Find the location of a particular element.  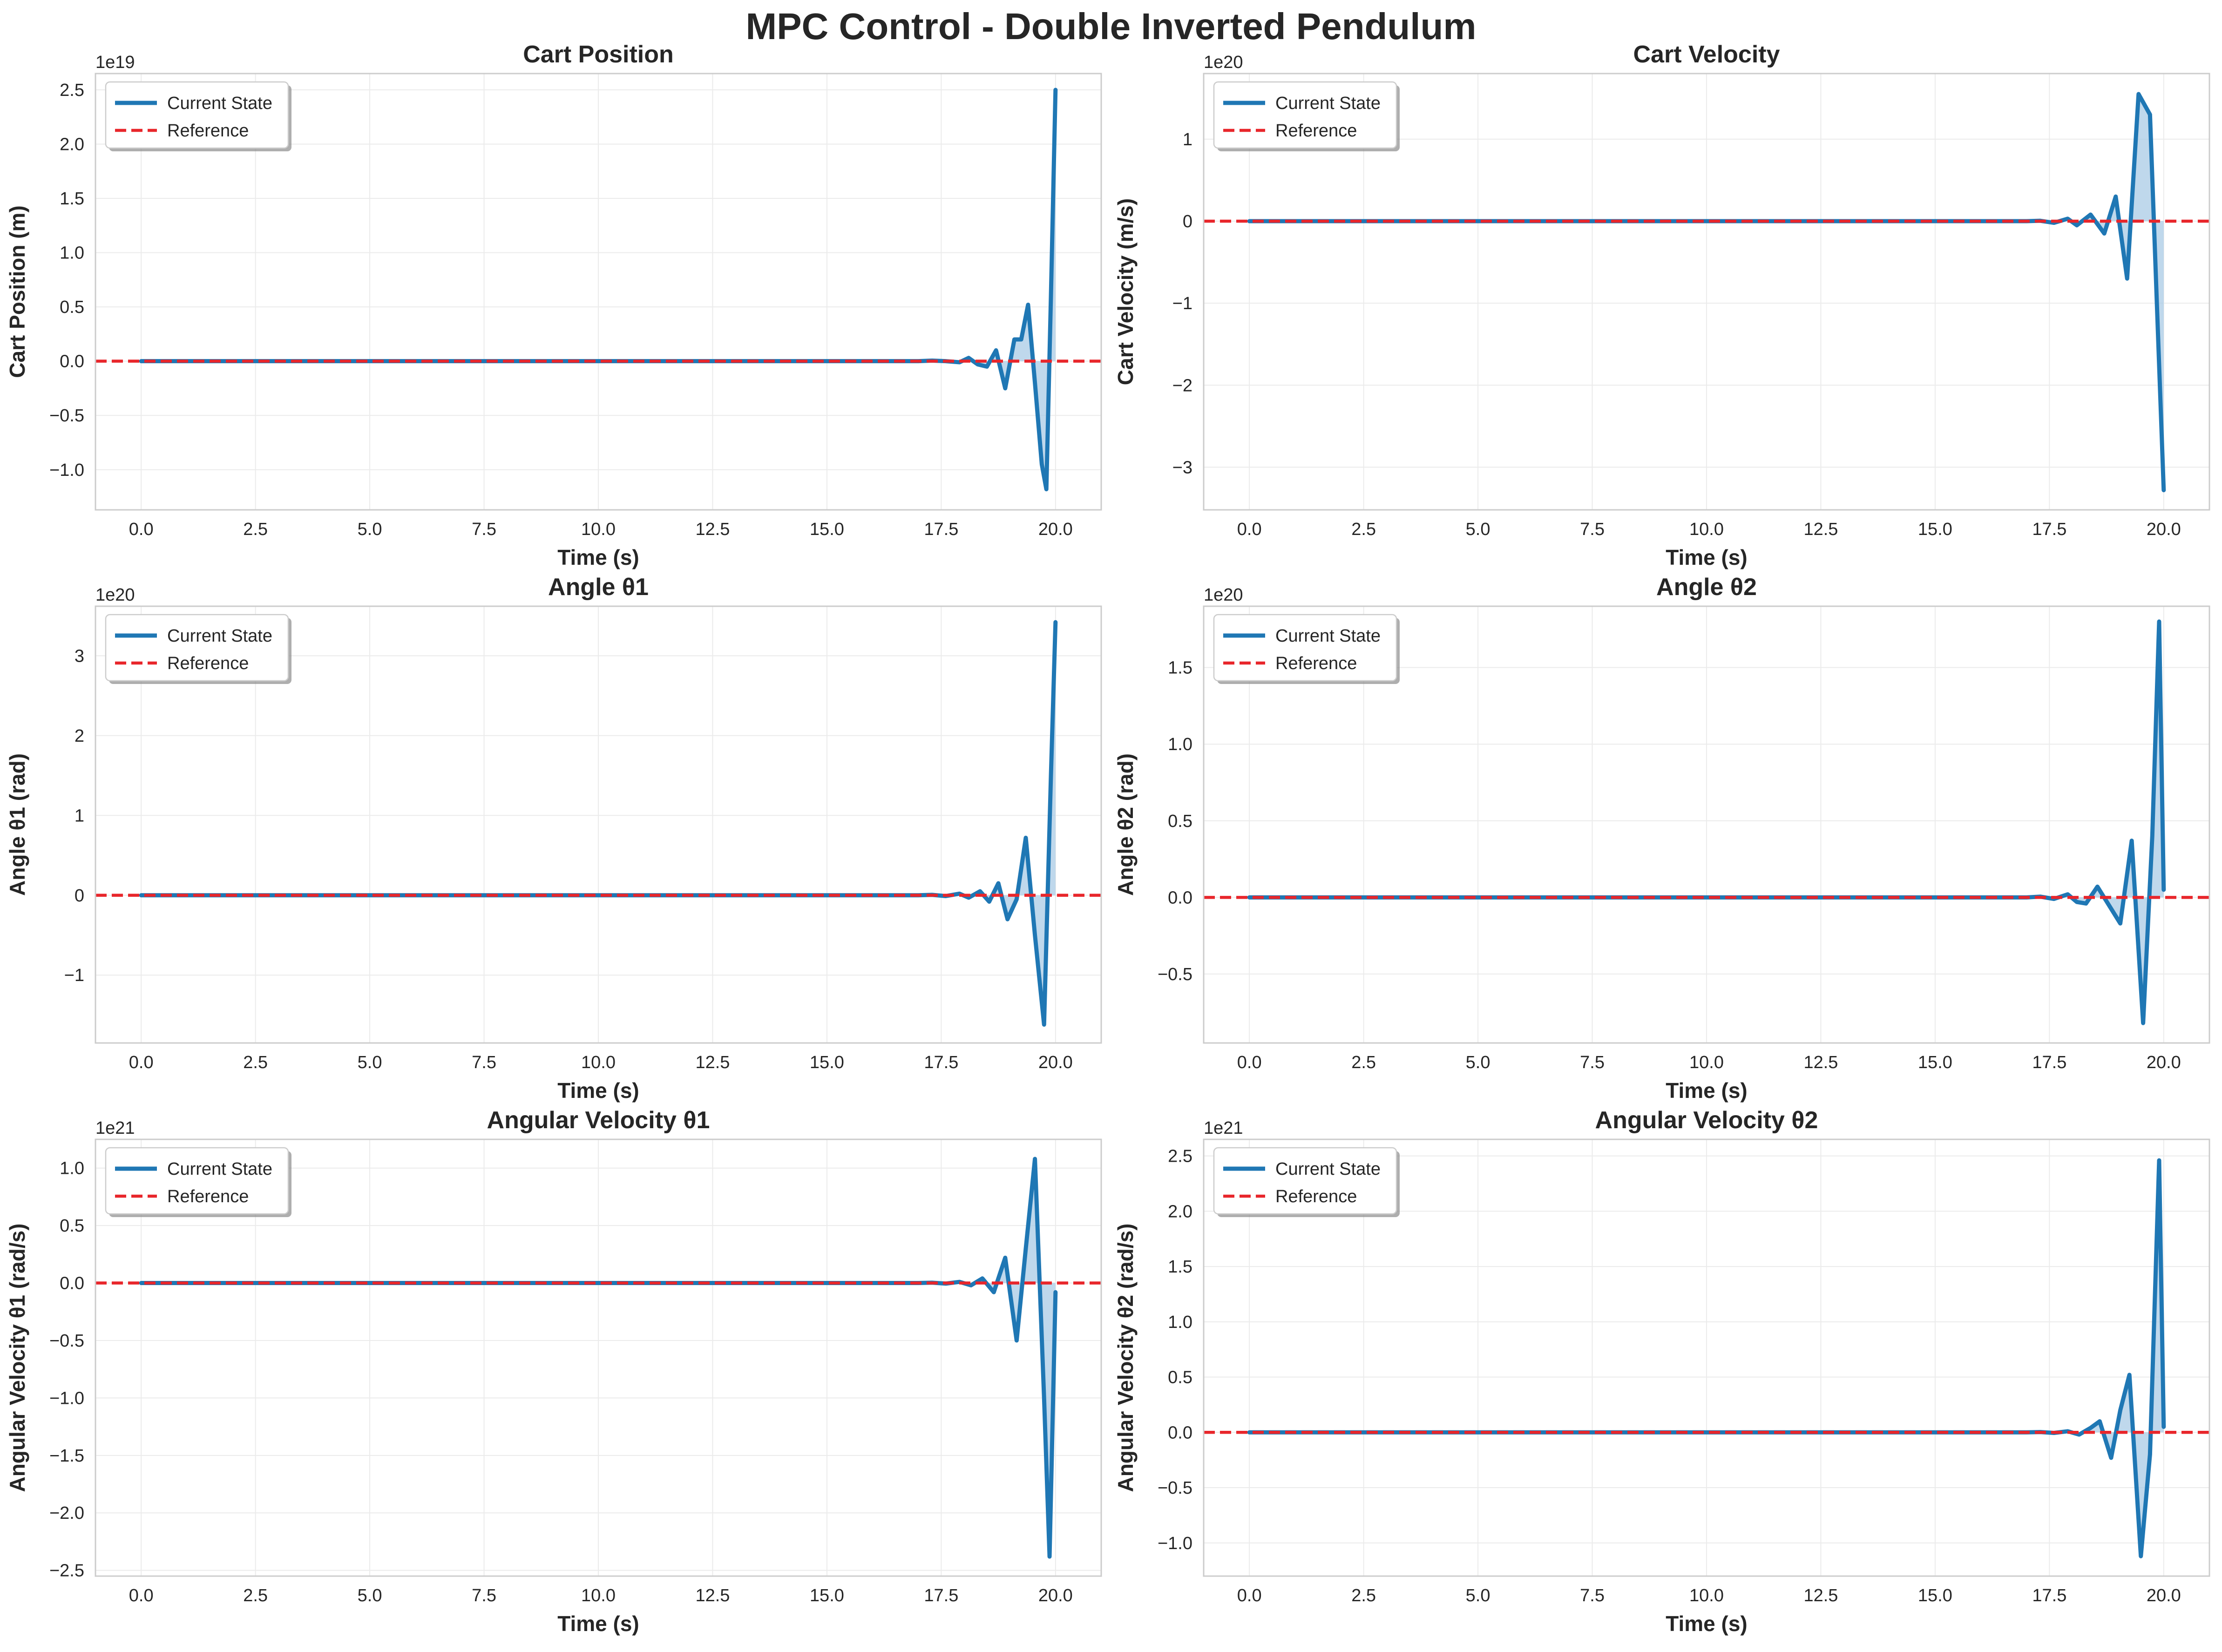

current-state-line is located at coordinates (598, 823).